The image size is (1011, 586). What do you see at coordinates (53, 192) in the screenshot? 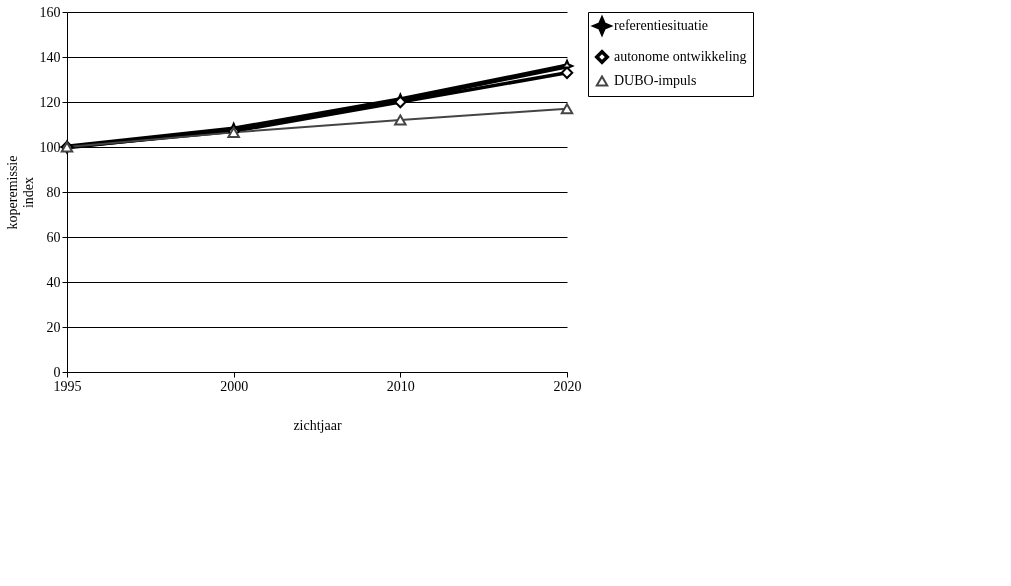
I see `y-tick-label: 80` at bounding box center [53, 192].